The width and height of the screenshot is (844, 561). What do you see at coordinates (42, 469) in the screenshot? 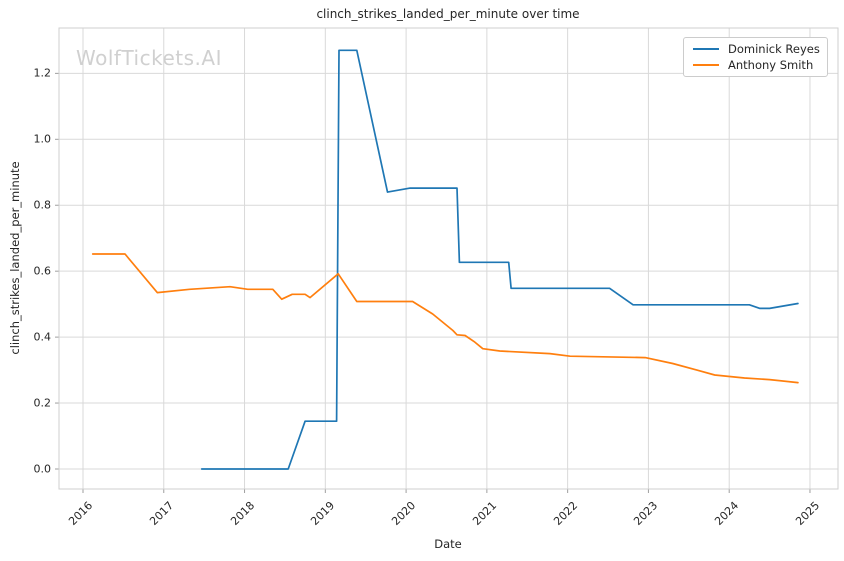
I see `y-tick-label: 0.0` at bounding box center [42, 469].